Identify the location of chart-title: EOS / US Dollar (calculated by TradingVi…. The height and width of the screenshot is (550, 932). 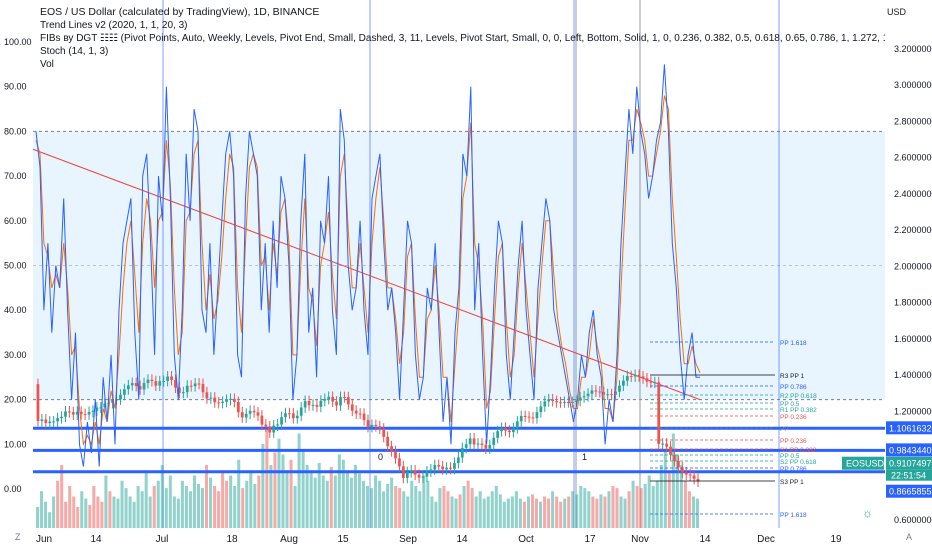
(180, 12).